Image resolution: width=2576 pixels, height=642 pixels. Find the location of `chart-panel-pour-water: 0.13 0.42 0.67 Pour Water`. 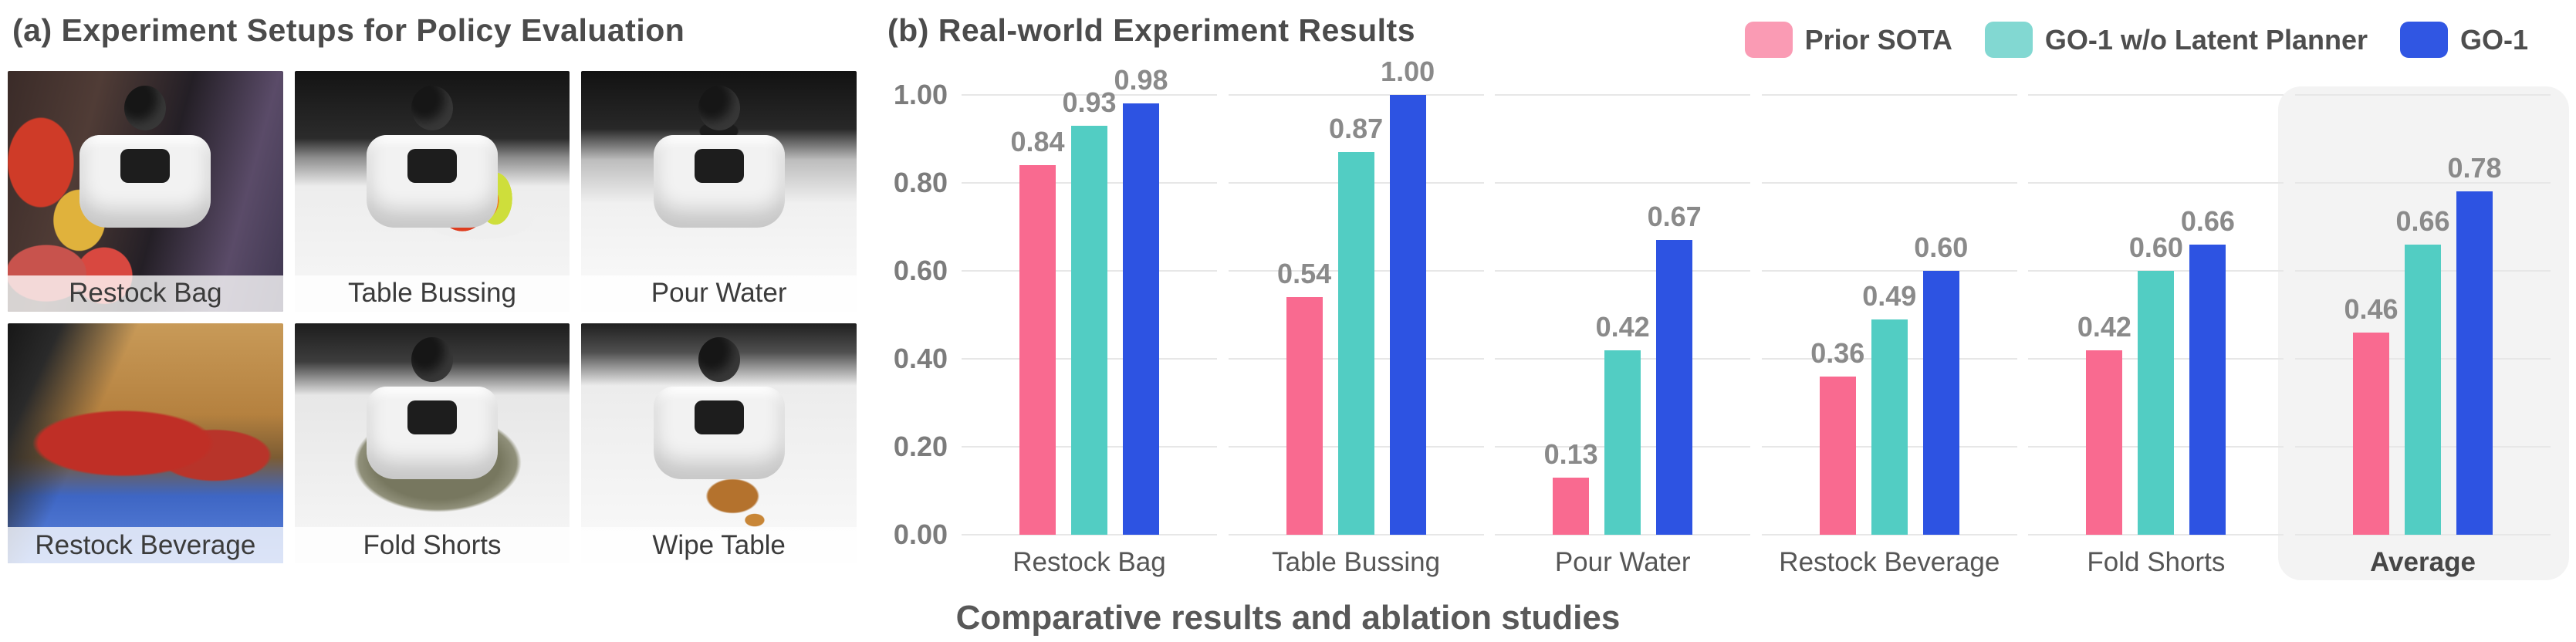

chart-panel-pour-water: 0.13 0.42 0.67 Pour Water is located at coordinates (1623, 335).